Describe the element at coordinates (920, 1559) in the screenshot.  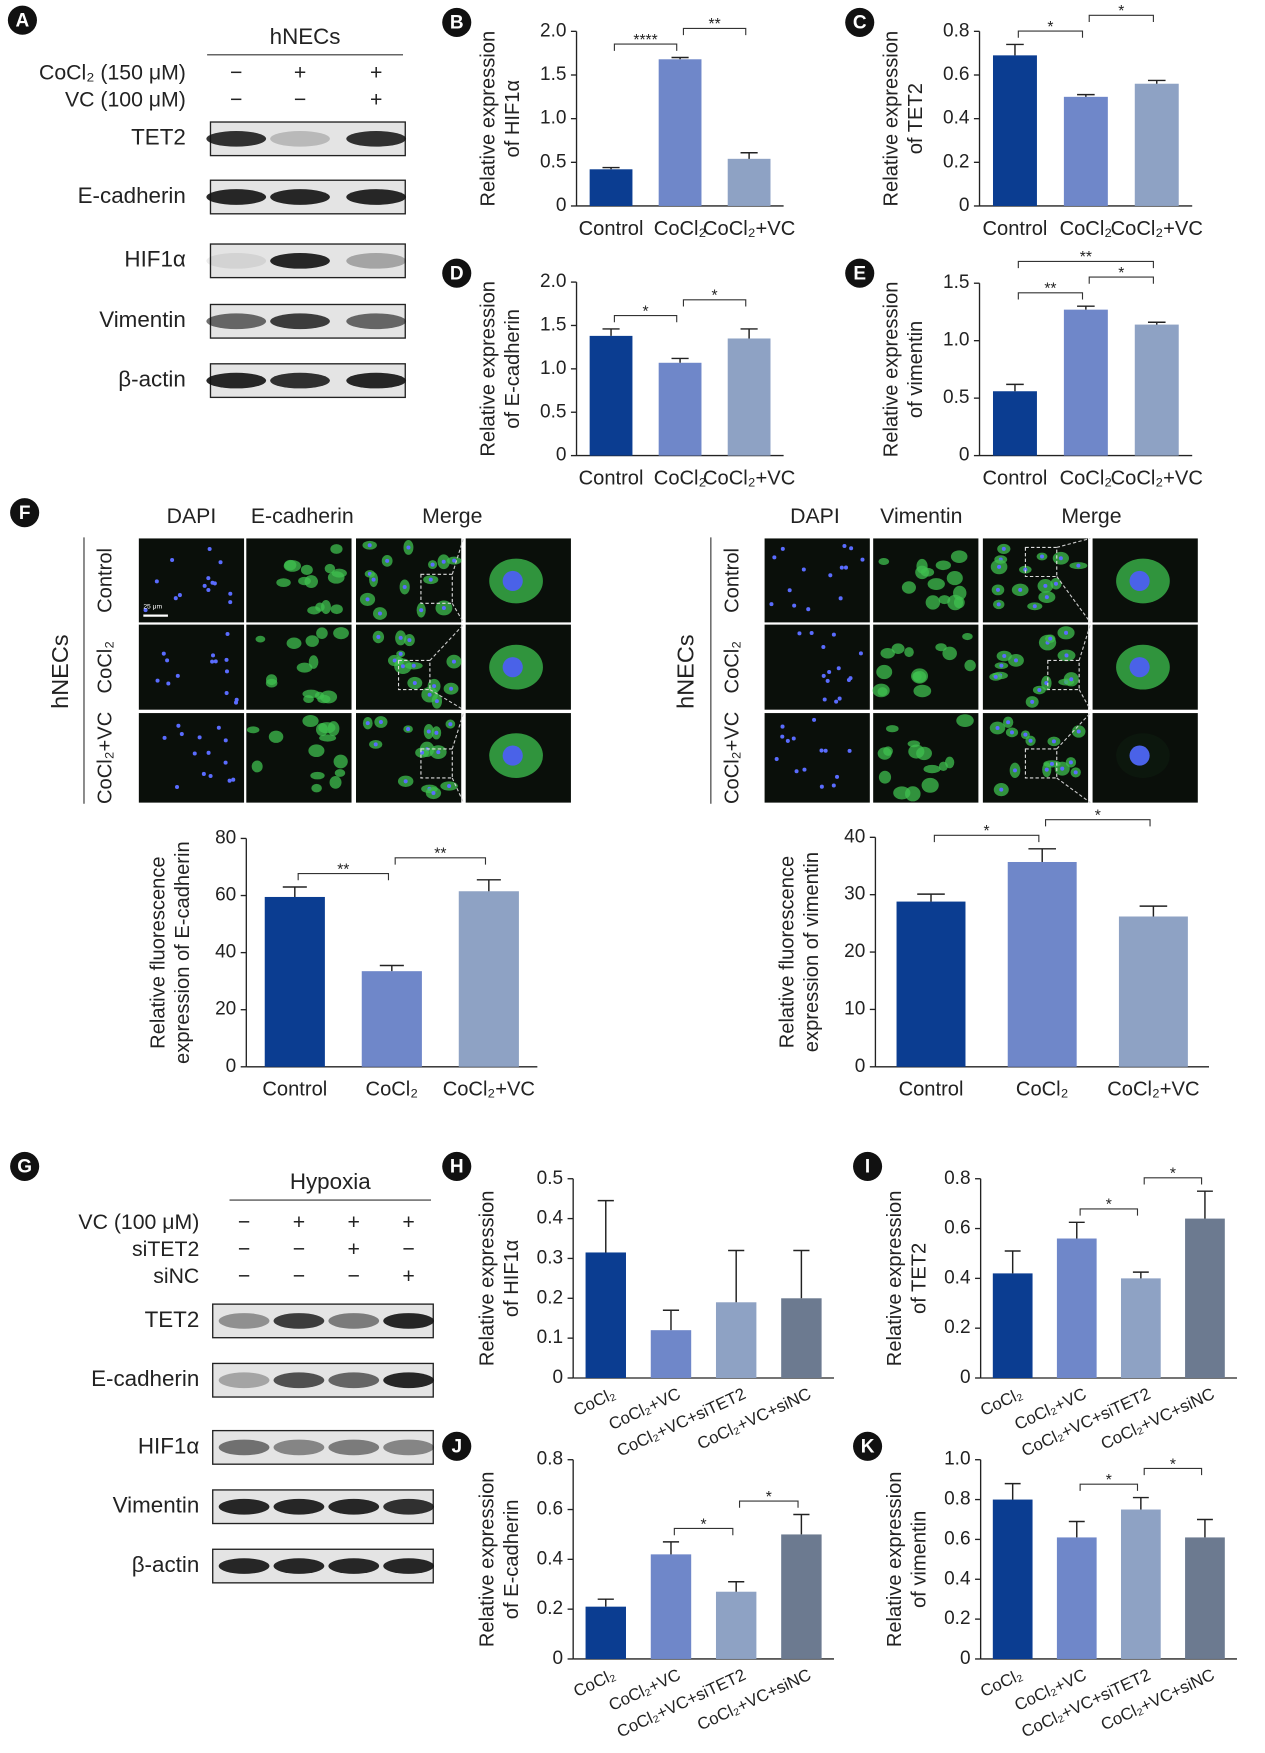
I see `y-axis-label: of vimentin` at that location.